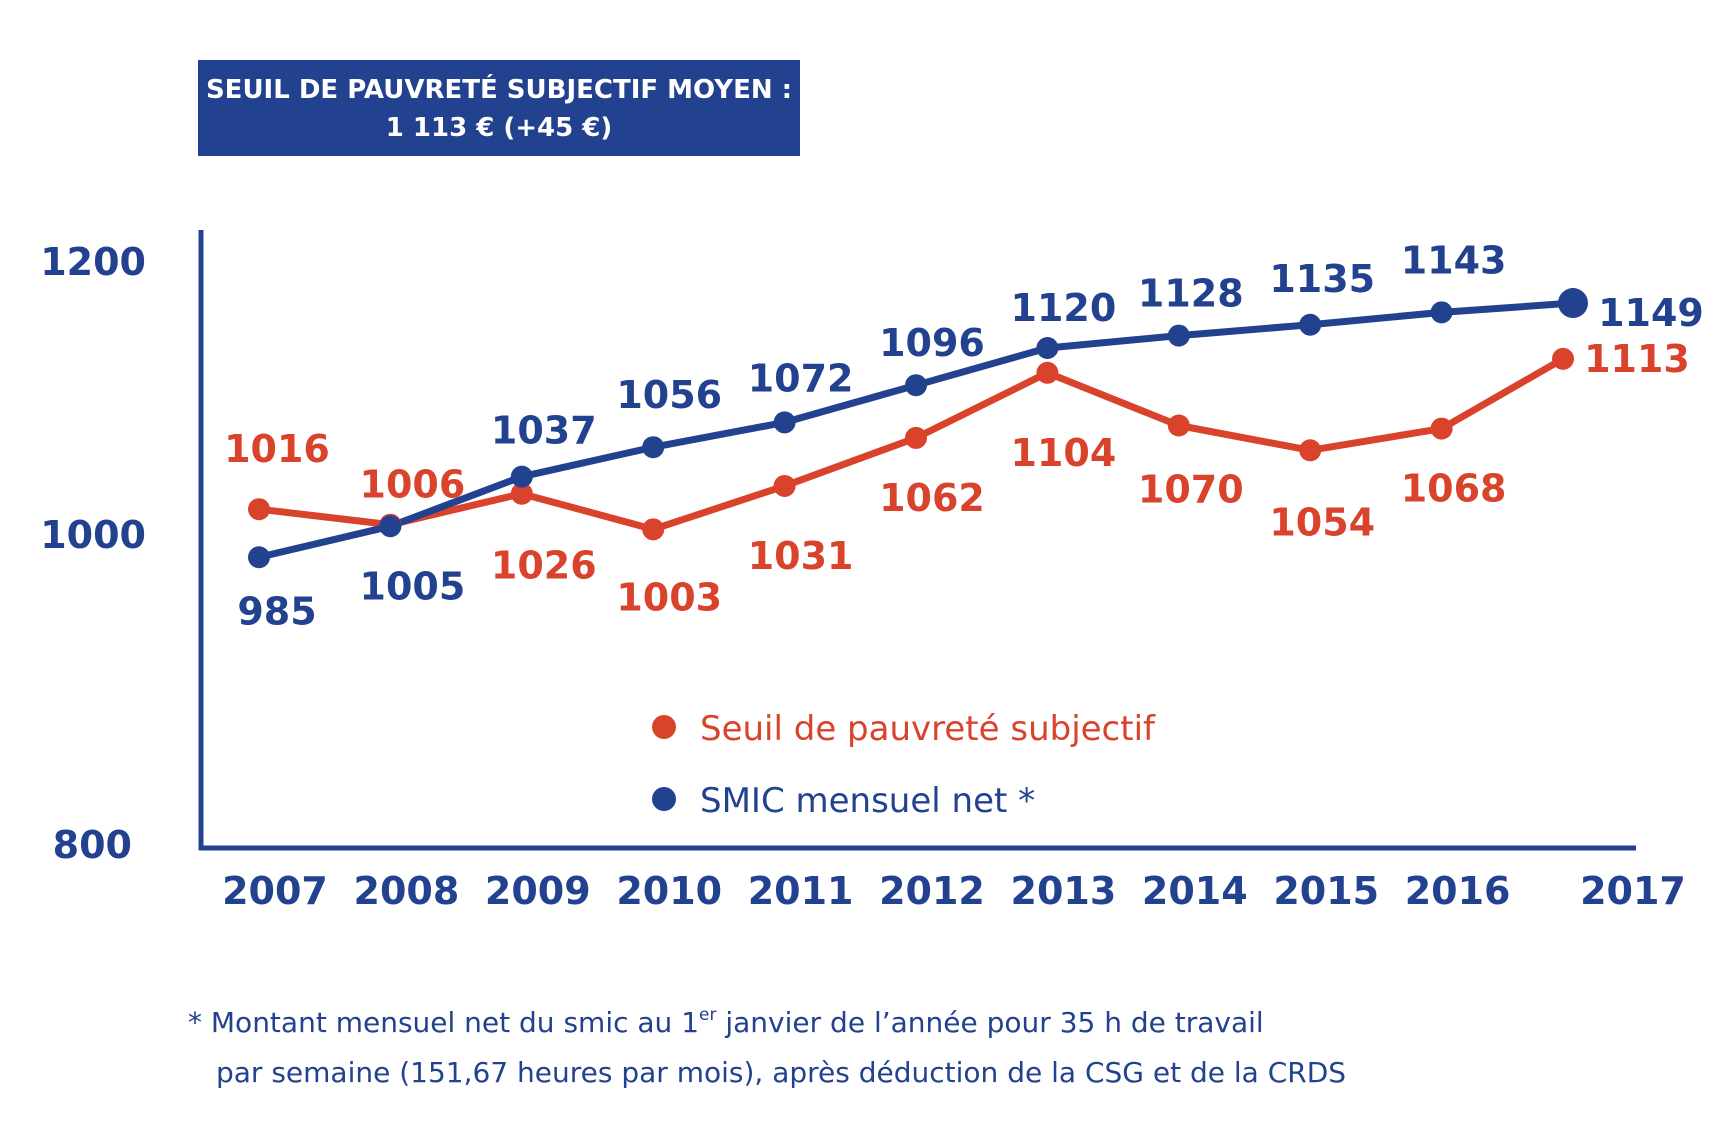 The width and height of the screenshot is (1732, 1122). What do you see at coordinates (1322, 522) in the screenshot?
I see `data-label-seuil: 1054` at bounding box center [1322, 522].